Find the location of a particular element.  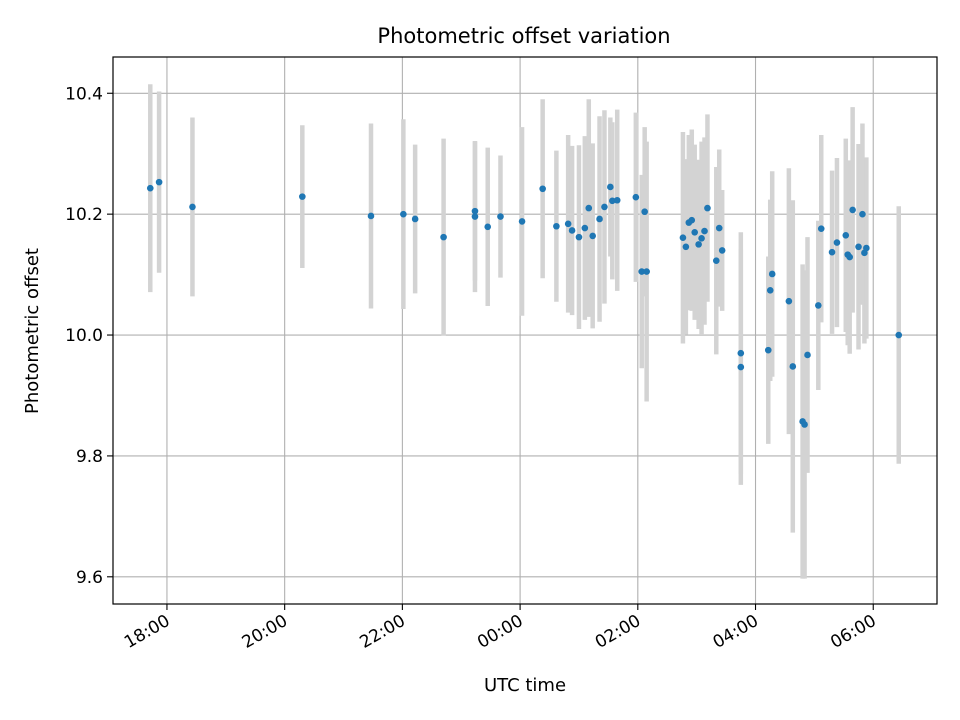

x-tick-label: 04:00 is located at coordinates (736, 632).